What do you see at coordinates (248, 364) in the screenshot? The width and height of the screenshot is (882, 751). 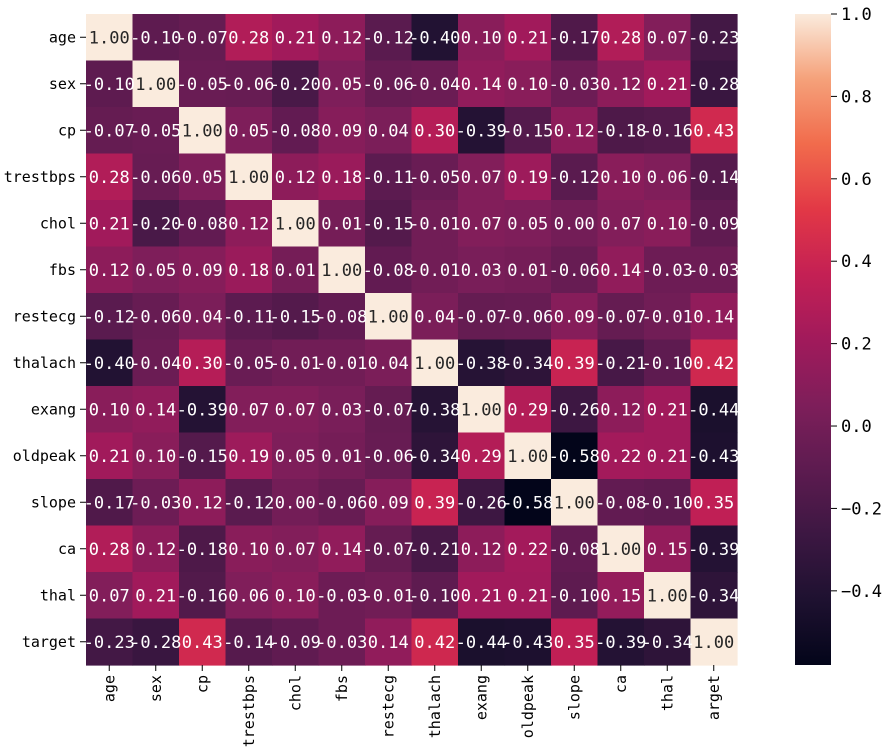 I see `cell-value-label: -0.05` at bounding box center [248, 364].